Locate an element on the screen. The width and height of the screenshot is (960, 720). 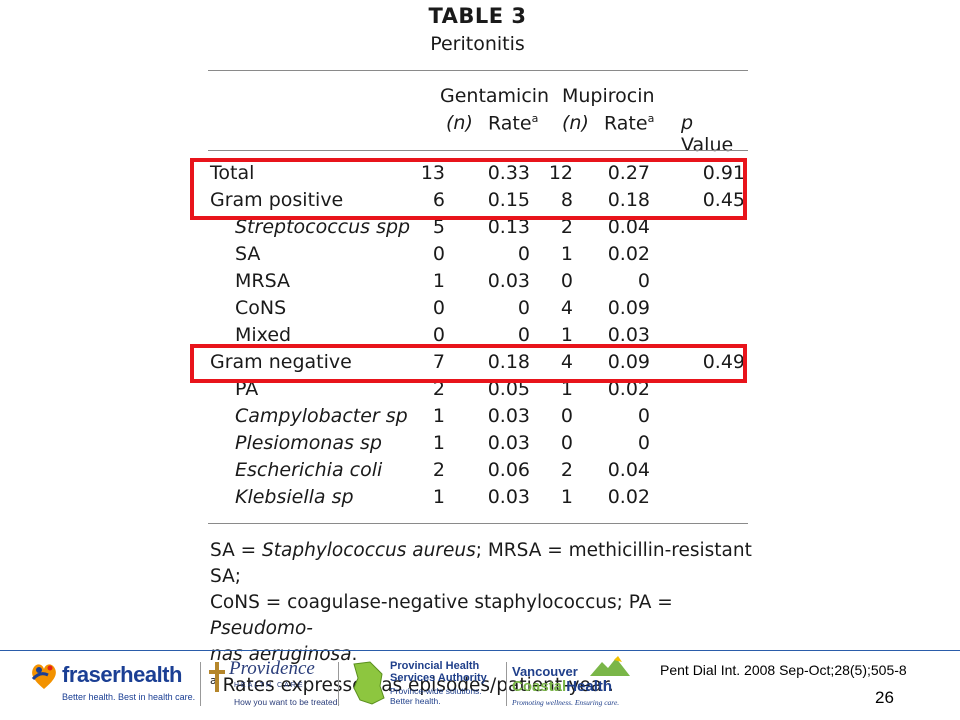
mountain-icon is located at coordinates (610, 666).